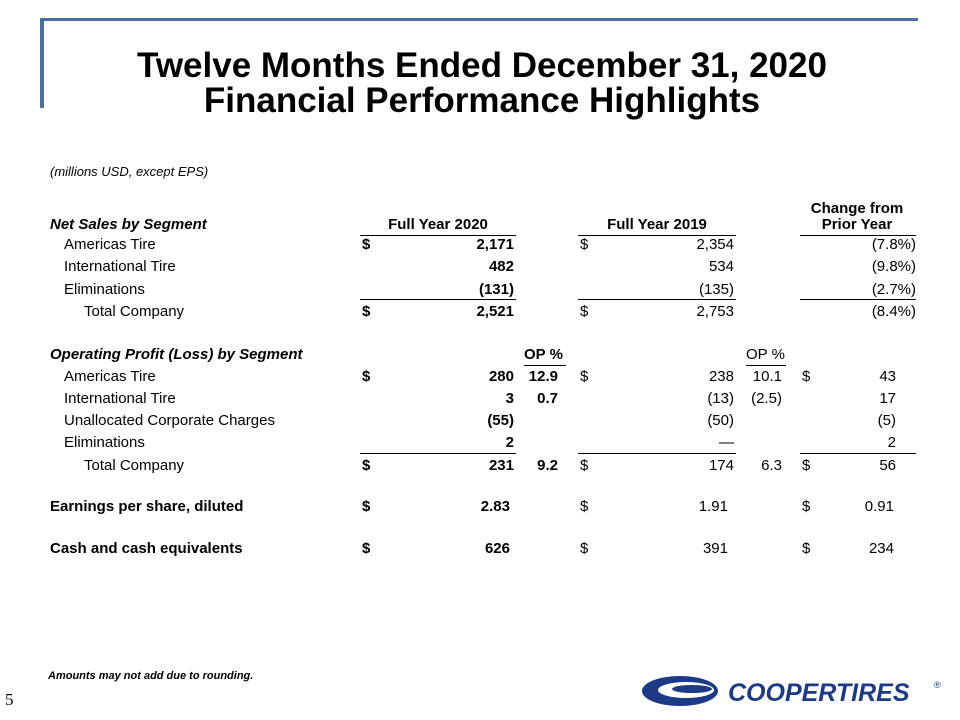 The width and height of the screenshot is (960, 720). Describe the element at coordinates (128, 224) in the screenshot. I see `net-sales-heading: Net Sales by Segment` at that location.